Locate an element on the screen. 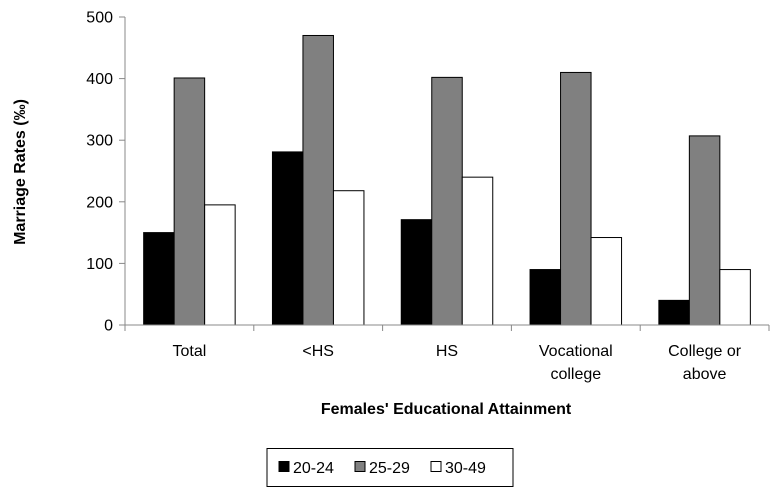 The width and height of the screenshot is (781, 489). legend-box is located at coordinates (390, 467).